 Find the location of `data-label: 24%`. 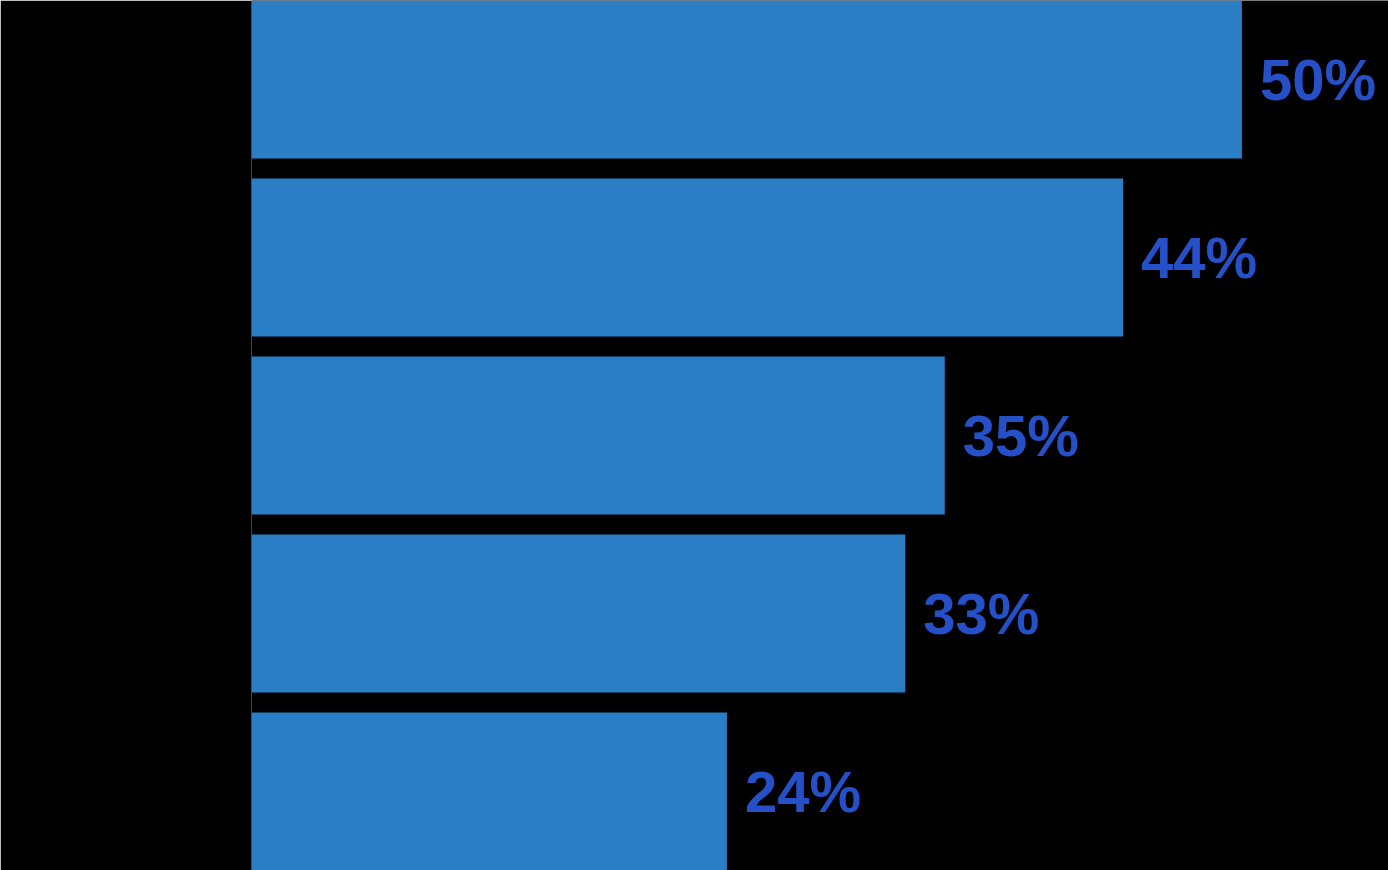

data-label: 24% is located at coordinates (802, 791).